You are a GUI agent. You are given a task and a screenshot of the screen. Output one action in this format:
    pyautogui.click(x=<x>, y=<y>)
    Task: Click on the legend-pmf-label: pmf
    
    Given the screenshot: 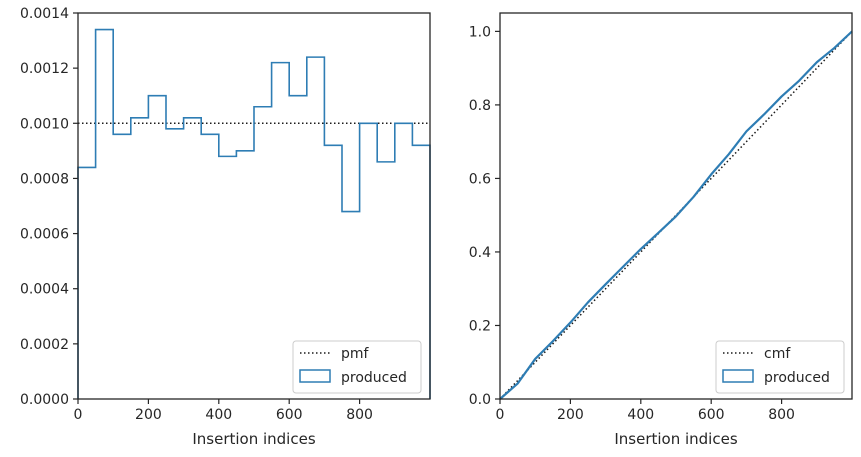 What is the action you would take?
    pyautogui.click(x=355, y=354)
    